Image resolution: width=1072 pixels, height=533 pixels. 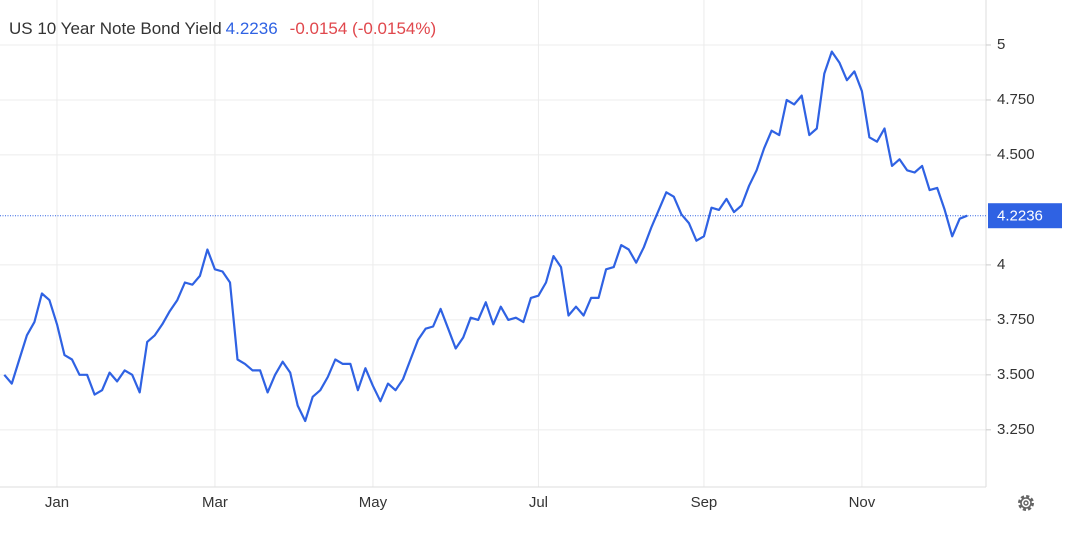 I want to click on last-value-box, so click(x=1025, y=216).